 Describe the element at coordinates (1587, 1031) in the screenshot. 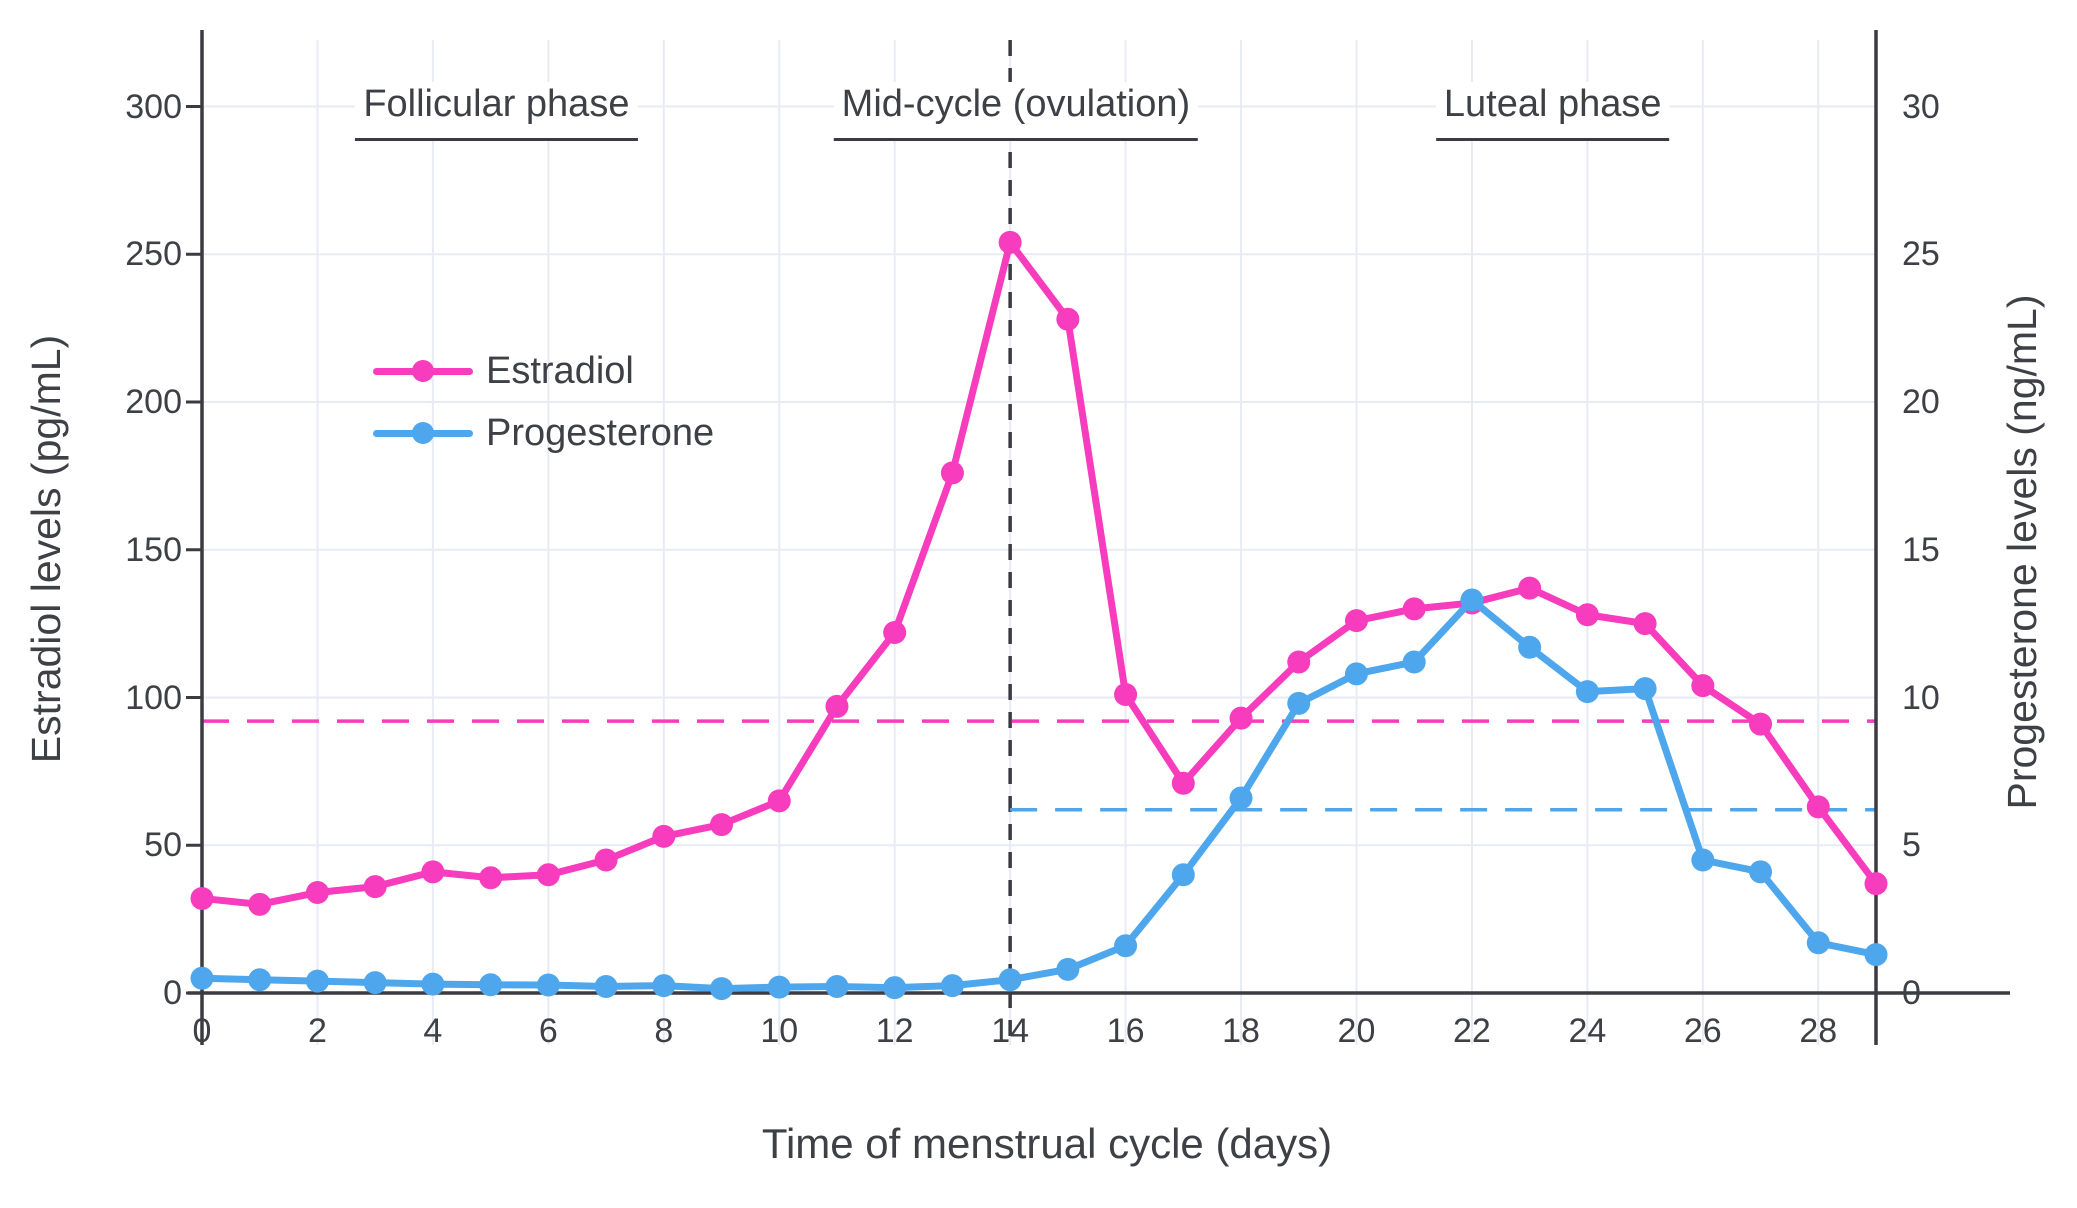

I see `x-axis-tick-label: 24` at that location.